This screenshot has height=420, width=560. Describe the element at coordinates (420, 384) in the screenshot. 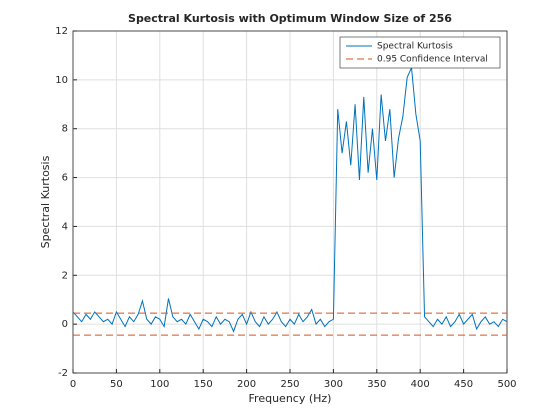

I see `x-tick-label: 400` at that location.